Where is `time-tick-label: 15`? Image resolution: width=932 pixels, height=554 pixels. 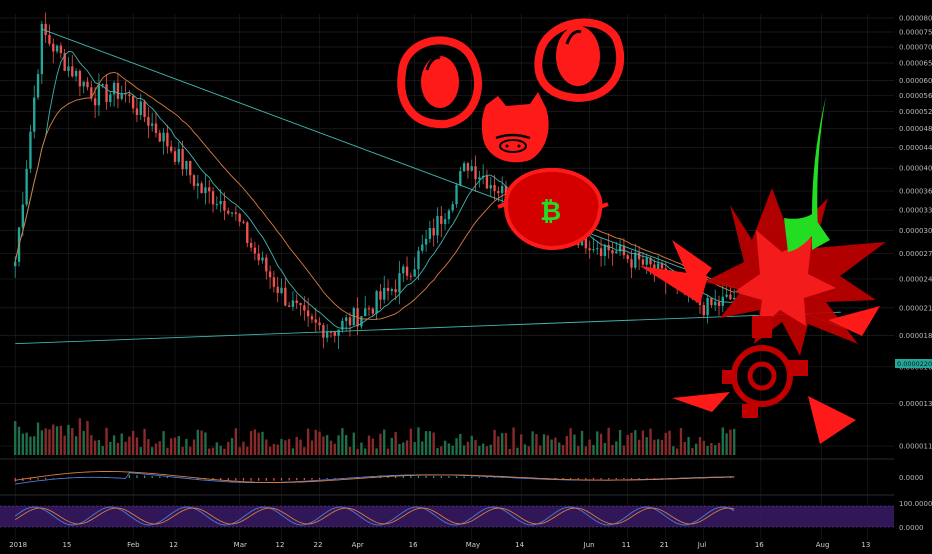
time-tick-label: 15 is located at coordinates (66, 545).